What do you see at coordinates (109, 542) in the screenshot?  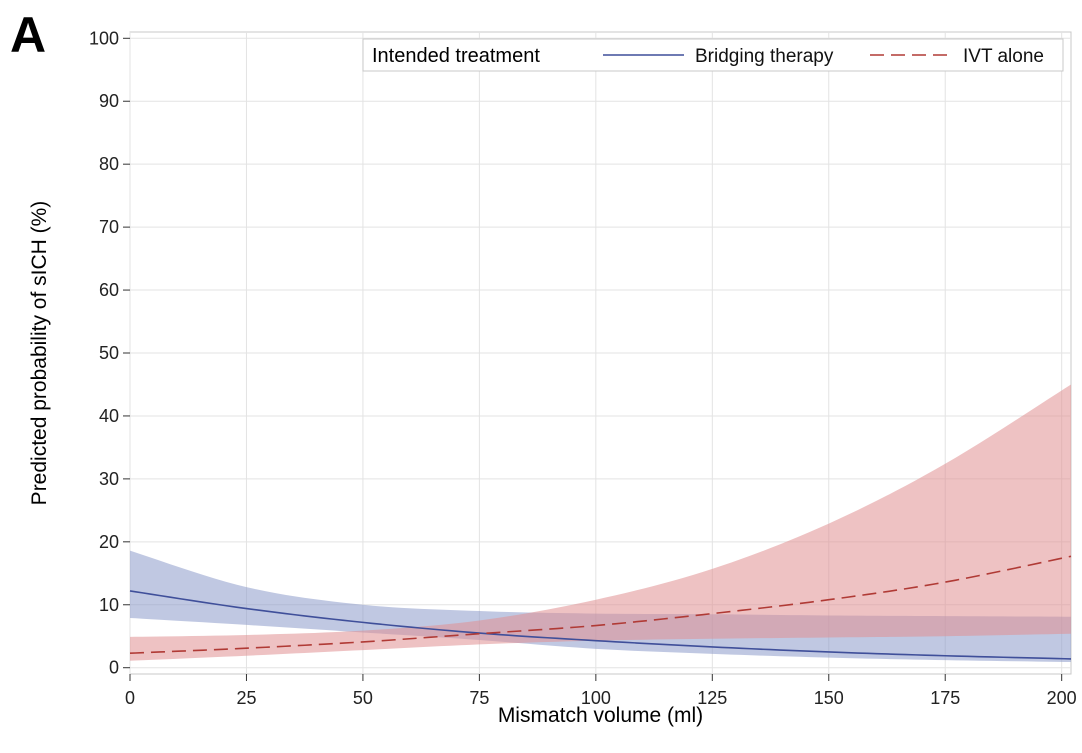 I see `y-tick-label: 20` at bounding box center [109, 542].